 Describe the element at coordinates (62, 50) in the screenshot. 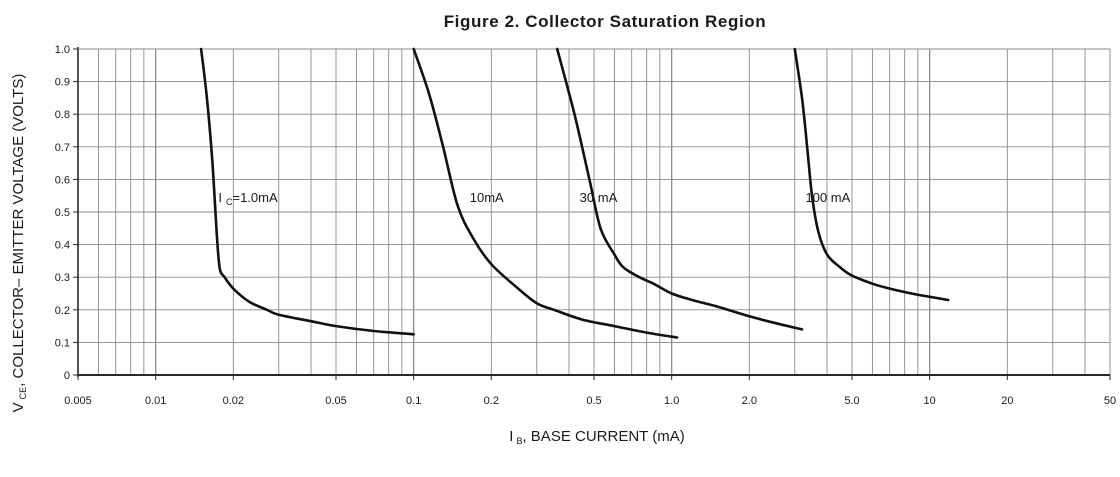

I see `y-tick-label: 1.0` at that location.